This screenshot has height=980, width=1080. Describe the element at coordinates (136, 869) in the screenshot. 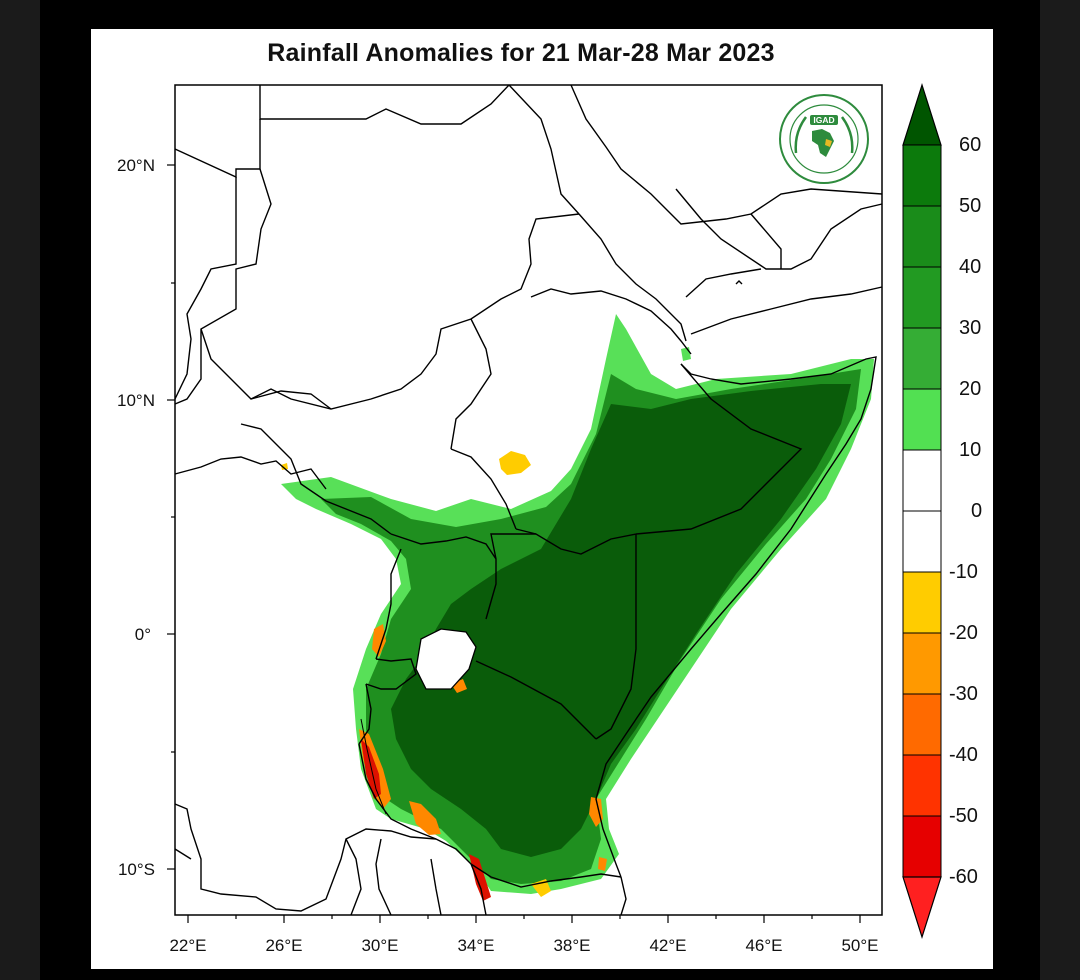

I see `lat-label-10s: 10°S` at that location.